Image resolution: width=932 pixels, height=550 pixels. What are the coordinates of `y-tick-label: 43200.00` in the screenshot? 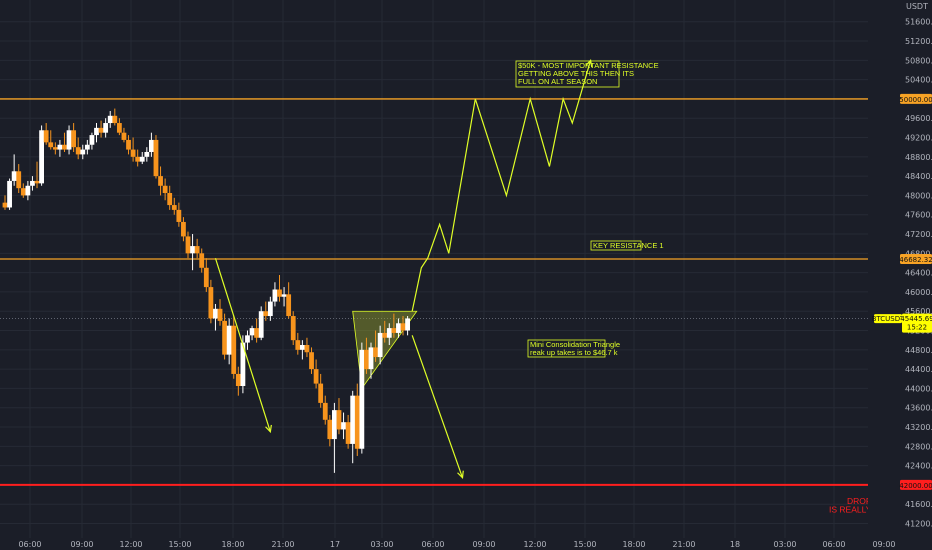 It's located at (918, 427).